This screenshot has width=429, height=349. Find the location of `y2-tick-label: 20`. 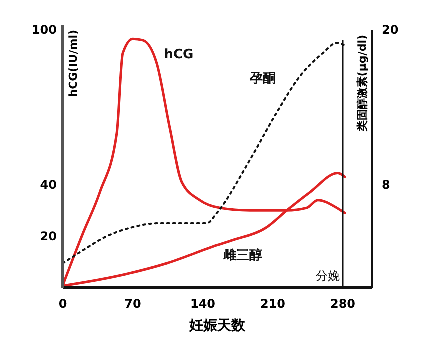

y2-tick-label: 20 is located at coordinates (390, 30).